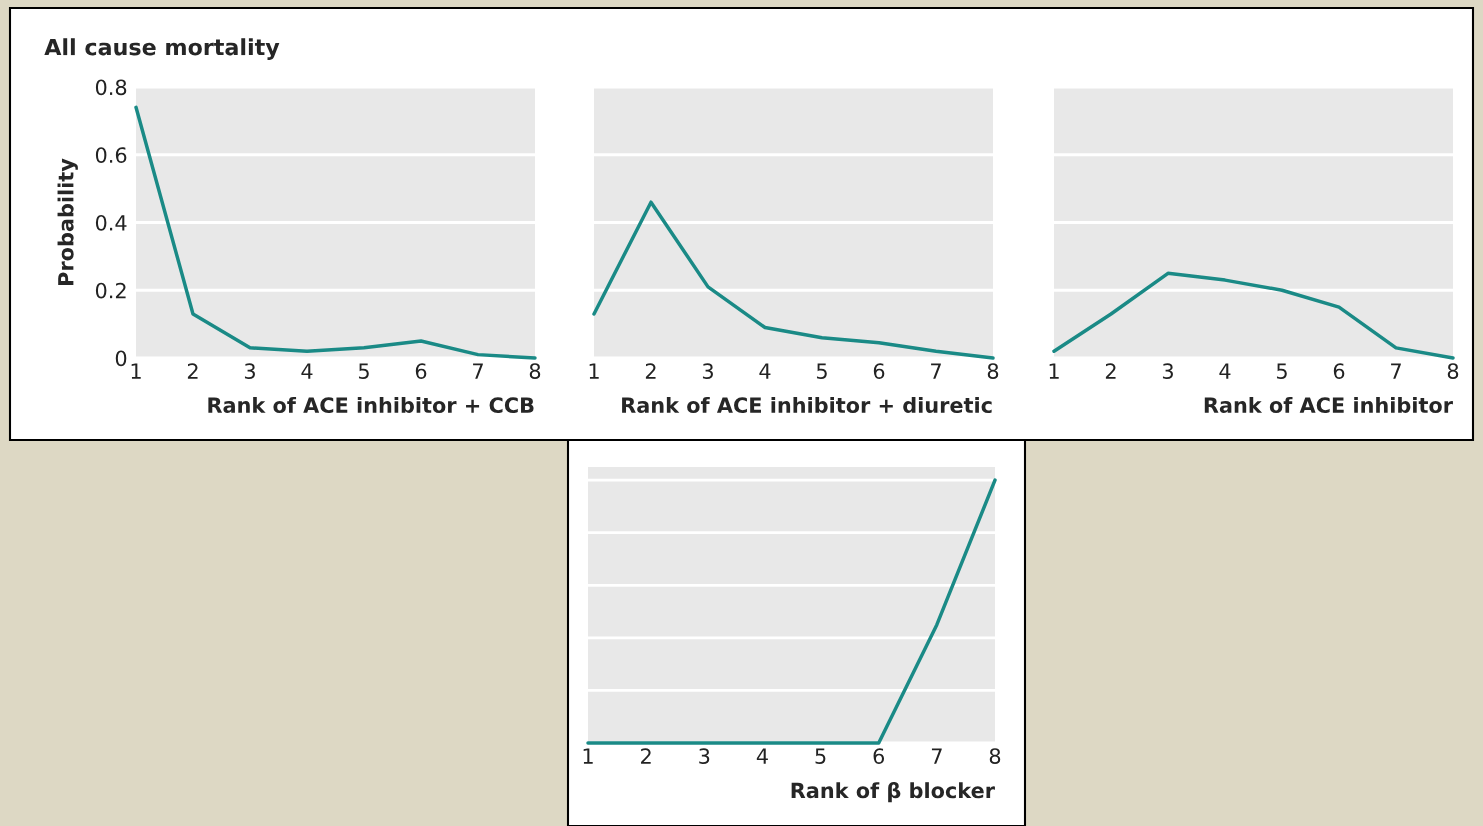 The height and width of the screenshot is (826, 1483). Describe the element at coordinates (335, 232) in the screenshot. I see `line-series` at that location.